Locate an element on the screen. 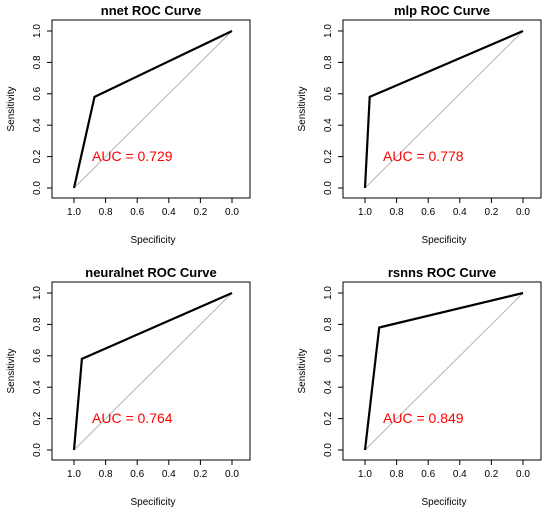 The height and width of the screenshot is (512, 550). chart-title: neuralnet ROC Curve is located at coordinates (150, 272).